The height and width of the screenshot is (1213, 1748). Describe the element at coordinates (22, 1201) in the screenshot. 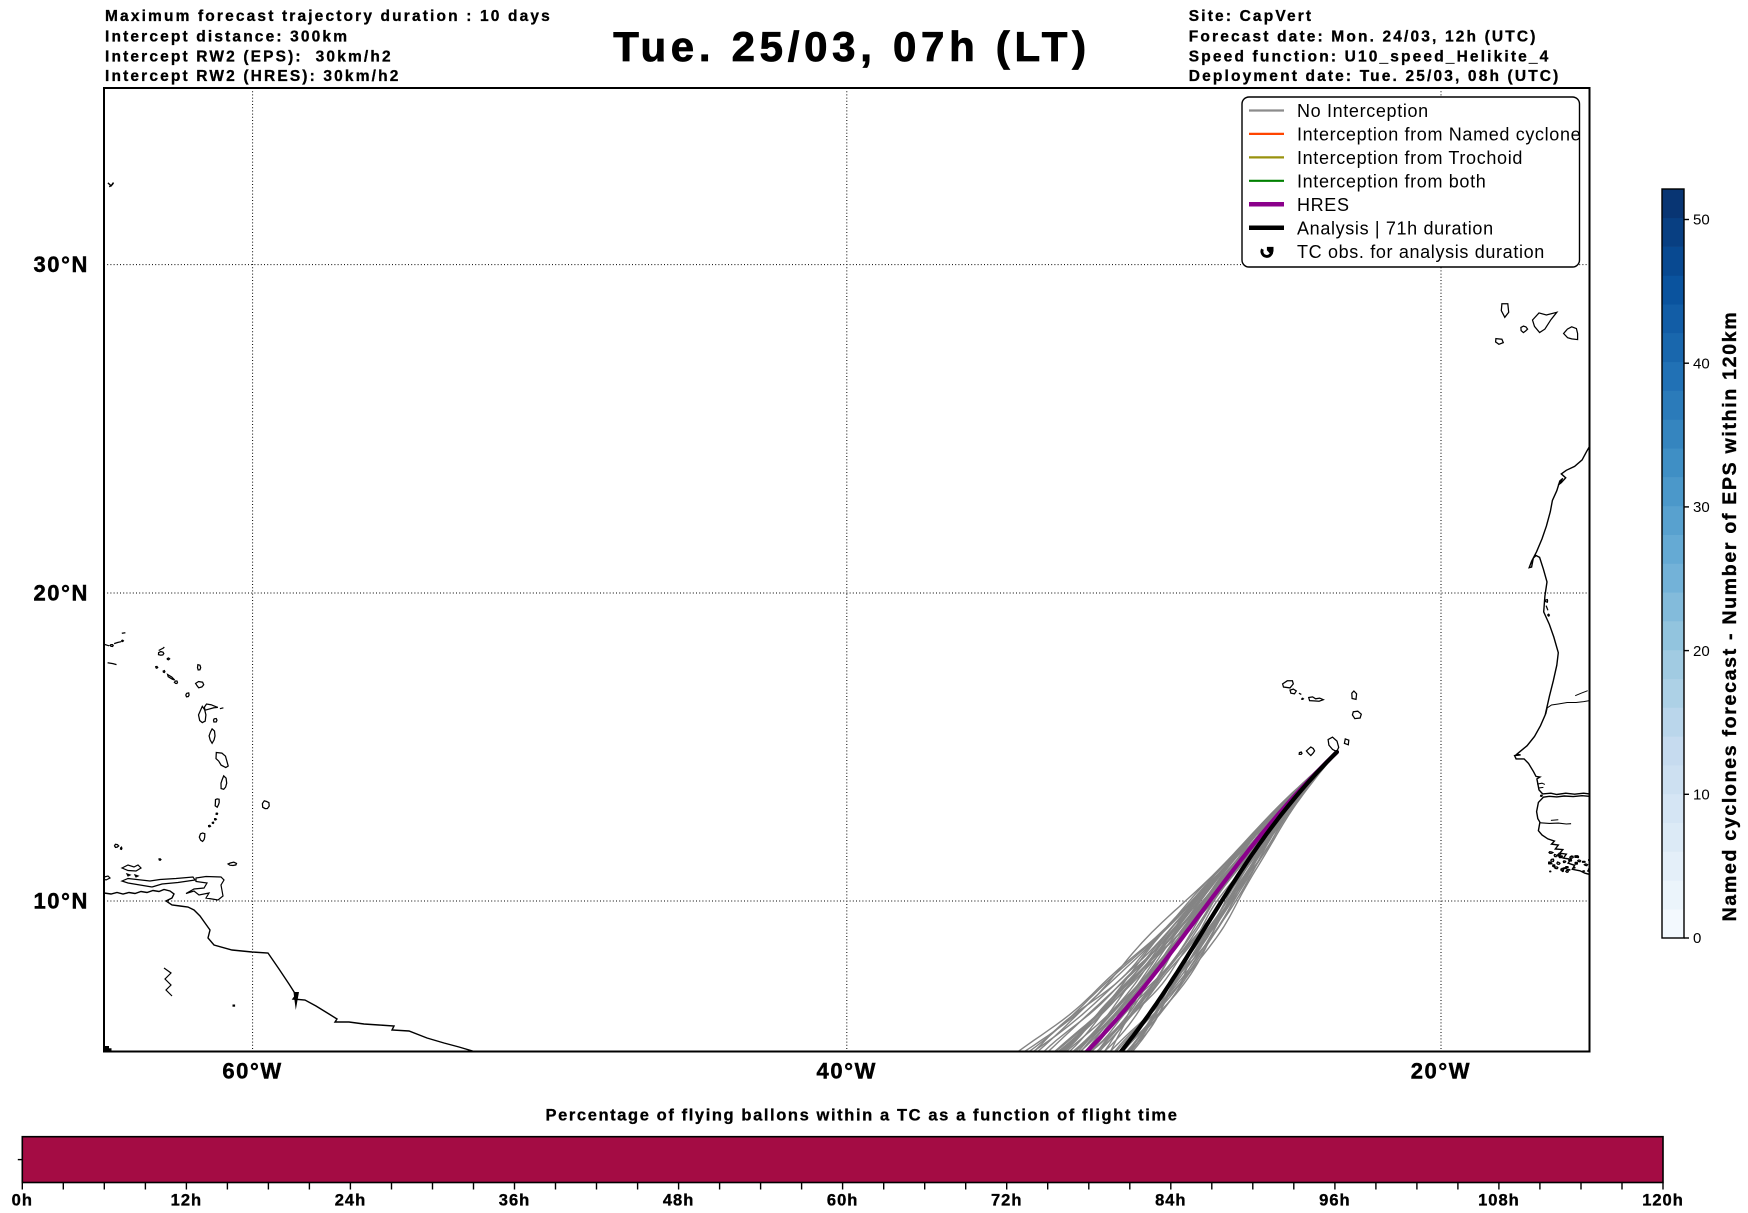

I see `svg-text: 0h` at that location.